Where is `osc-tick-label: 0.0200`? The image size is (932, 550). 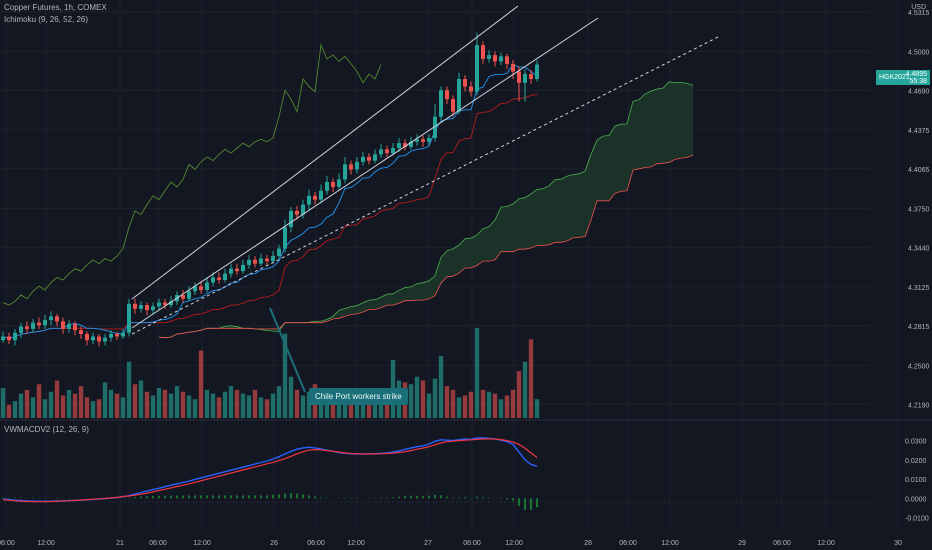 osc-tick-label: 0.0200 is located at coordinates (916, 461).